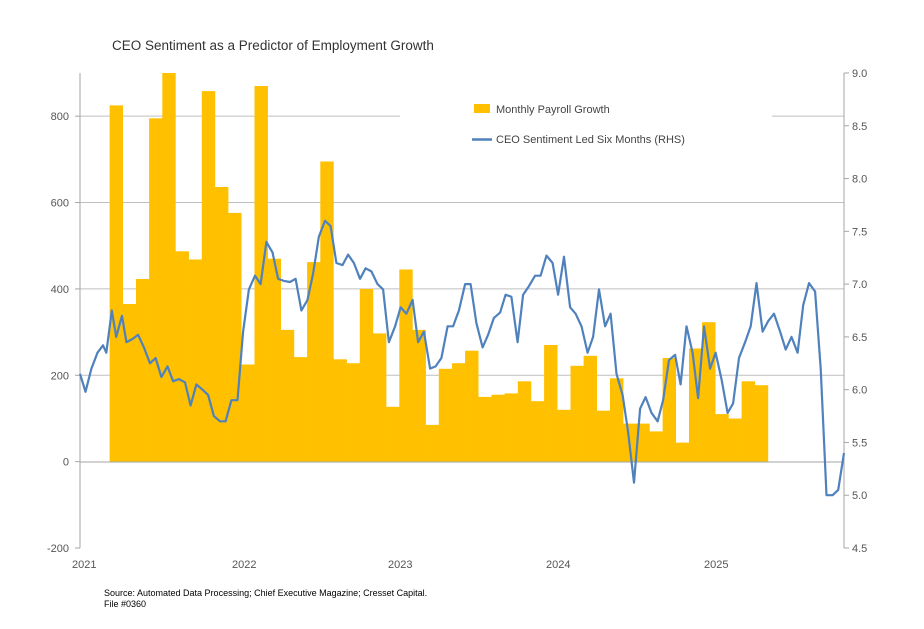 Image resolution: width=924 pixels, height=629 pixels. What do you see at coordinates (244, 565) in the screenshot?
I see `x-tick-label: 2022` at bounding box center [244, 565].